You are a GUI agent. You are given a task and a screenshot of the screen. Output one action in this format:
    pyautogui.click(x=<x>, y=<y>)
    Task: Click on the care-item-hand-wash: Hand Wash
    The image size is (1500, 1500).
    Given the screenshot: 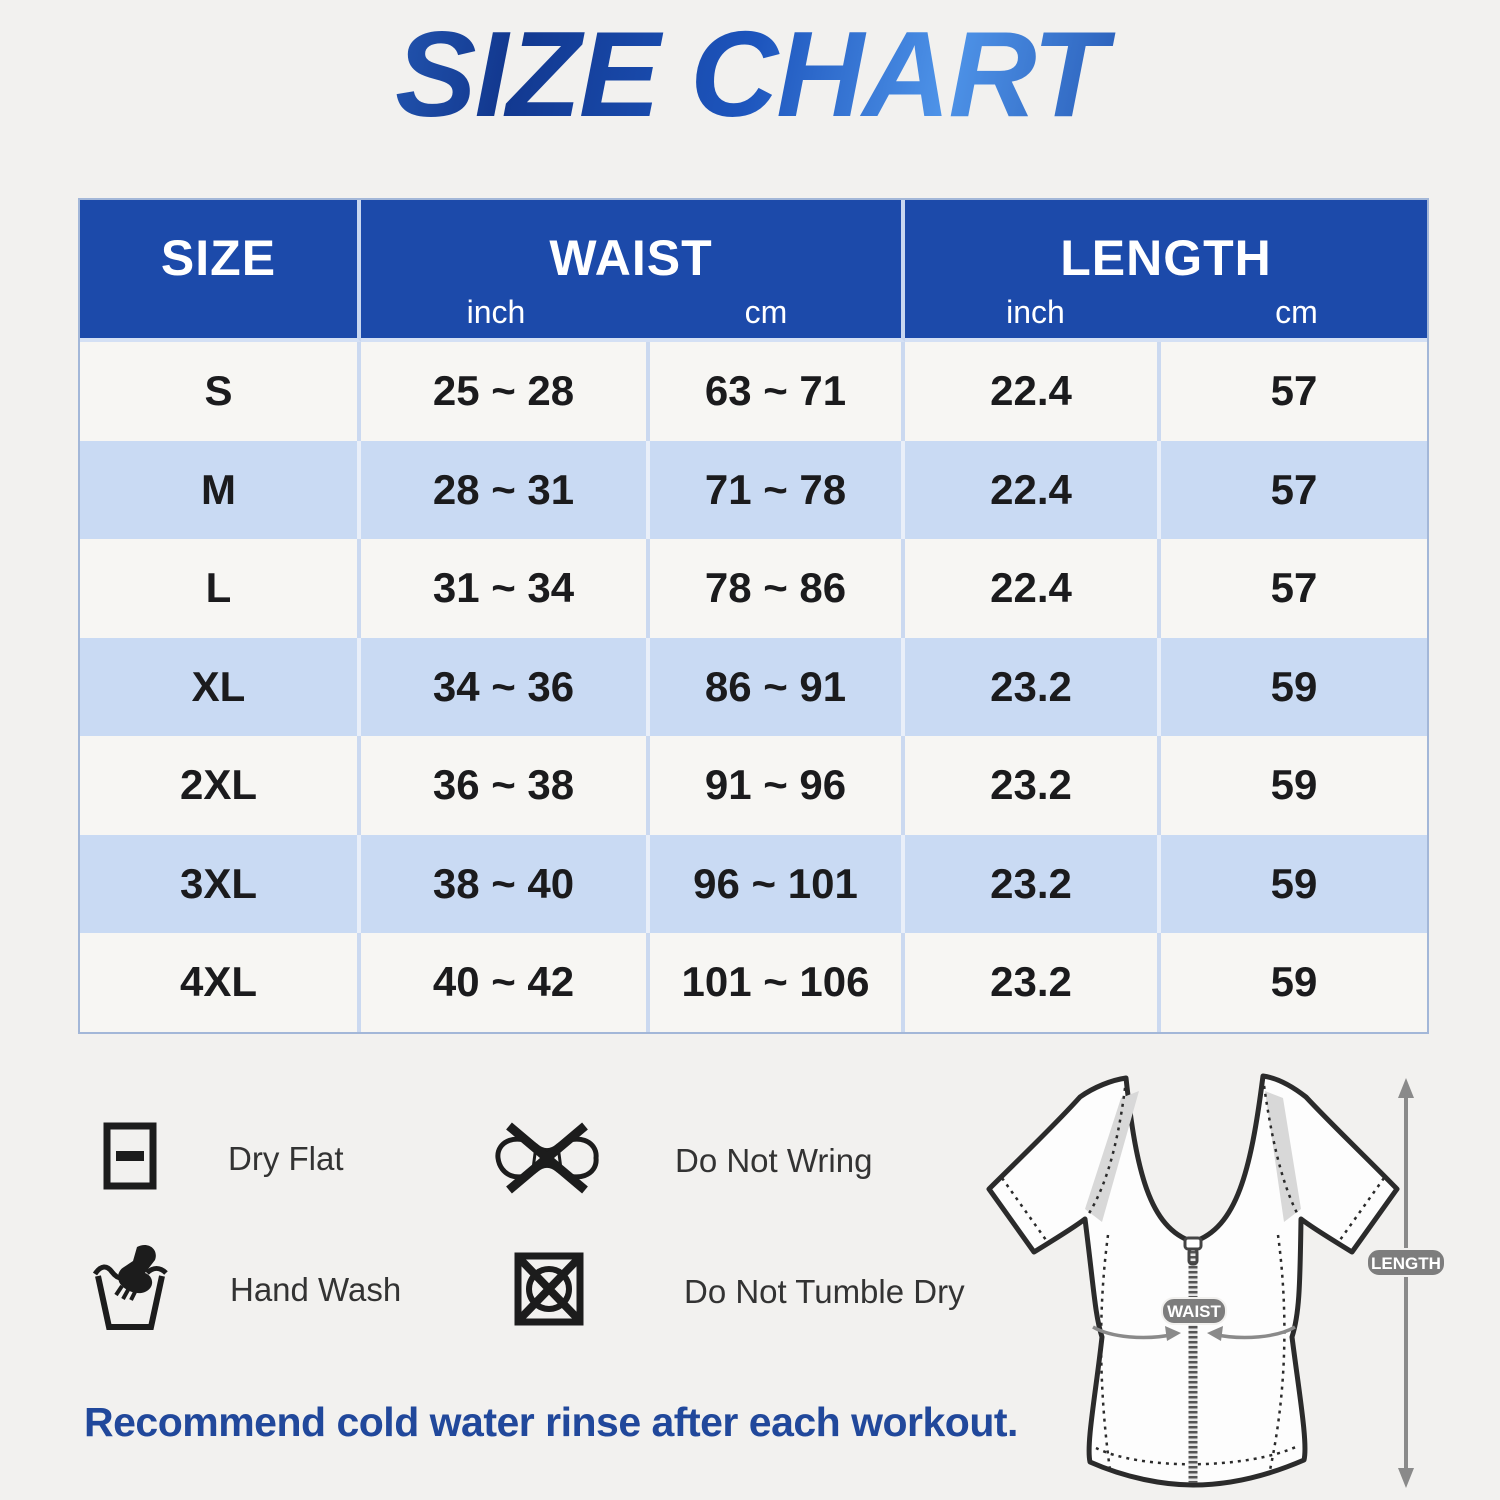 What is the action you would take?
    pyautogui.click(x=246, y=1289)
    